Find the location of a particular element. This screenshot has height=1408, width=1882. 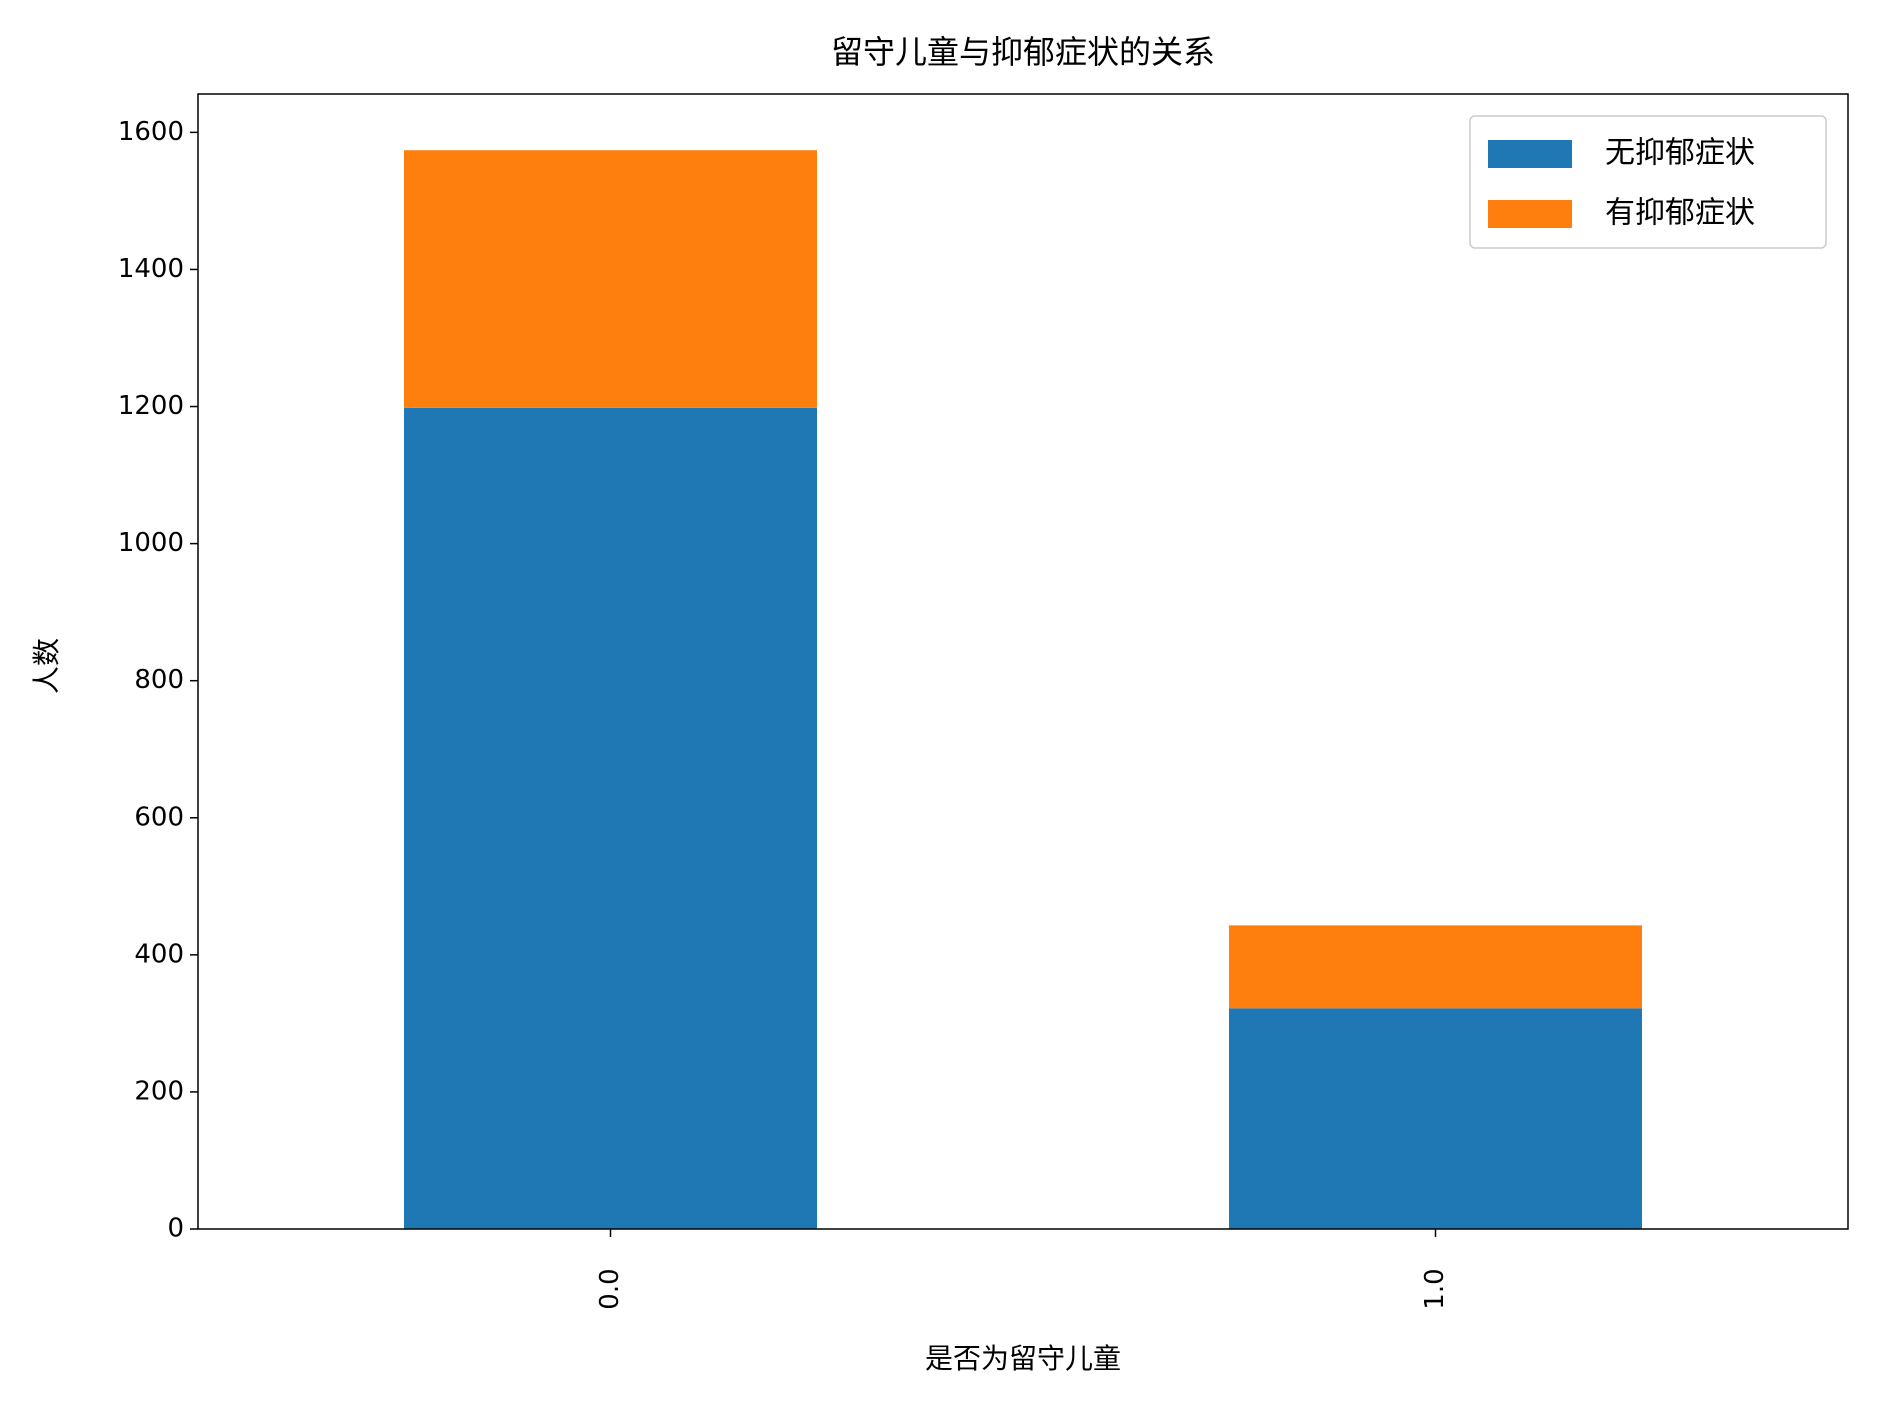

y-tick-label: 800 is located at coordinates (159, 680).